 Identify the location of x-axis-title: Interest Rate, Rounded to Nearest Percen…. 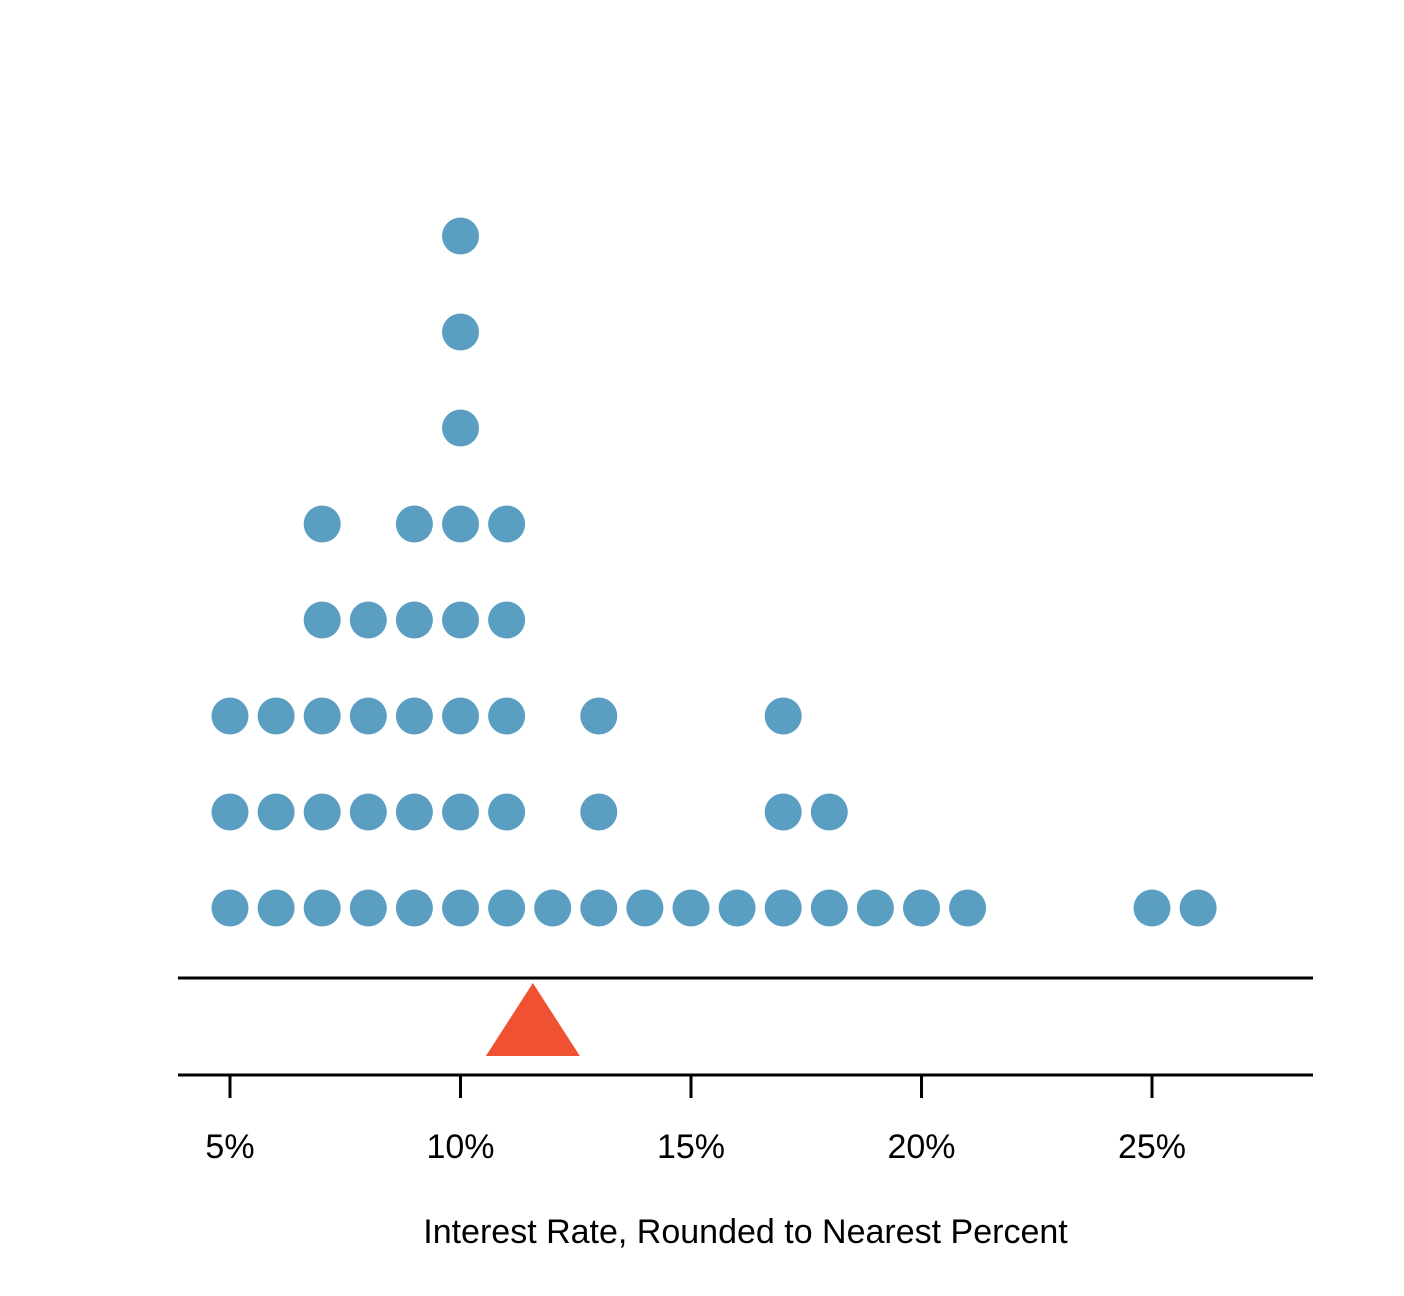
(745, 1232).